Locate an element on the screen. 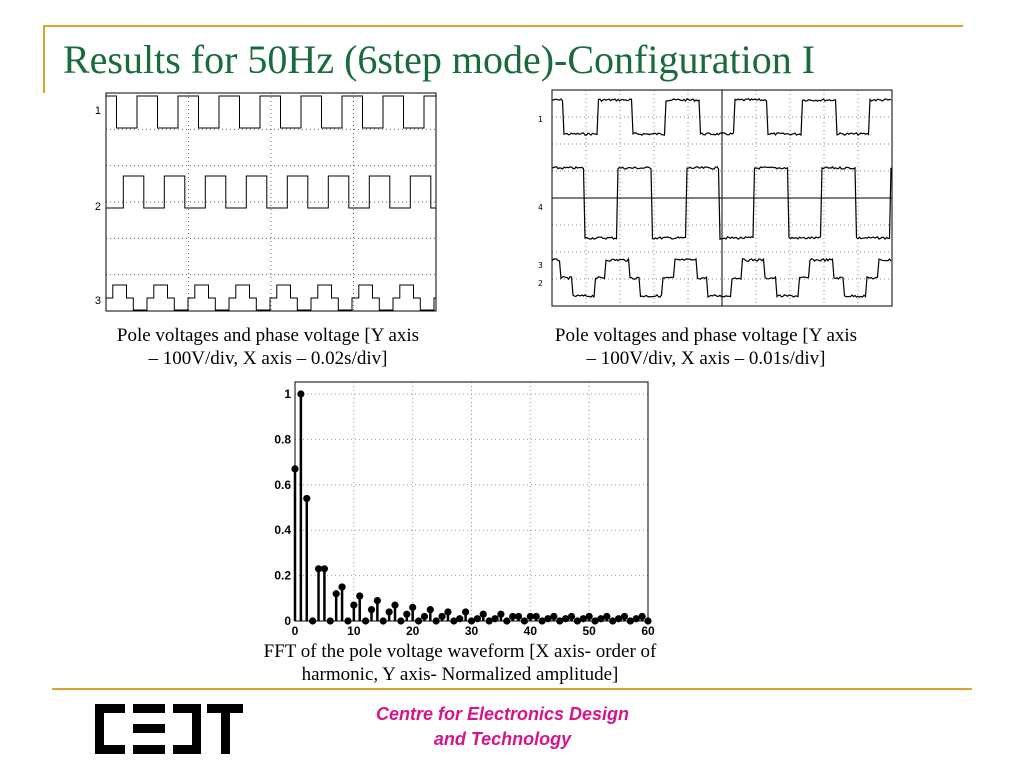  svg-text: 4 is located at coordinates (540, 207).